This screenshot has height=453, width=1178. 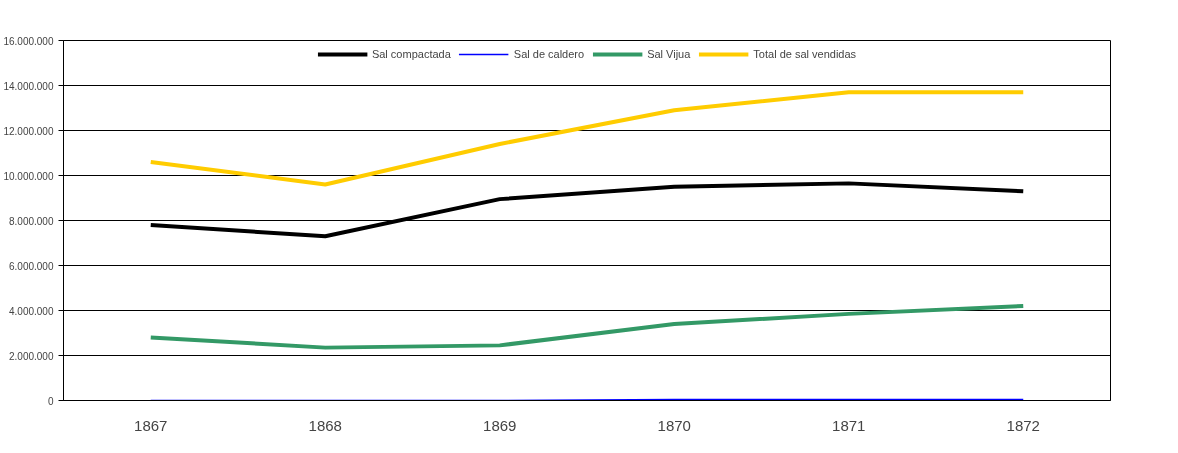 What do you see at coordinates (500, 425) in the screenshot?
I see `x-tick-label: 1869` at bounding box center [500, 425].